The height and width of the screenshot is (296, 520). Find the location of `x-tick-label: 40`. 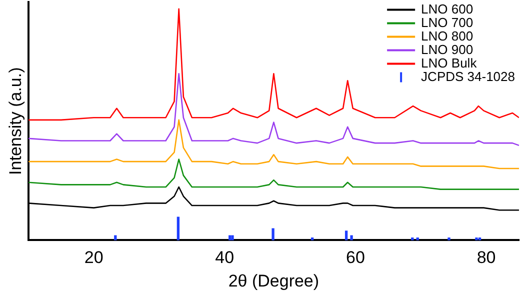

x-tick-label: 40 is located at coordinates (224, 258).